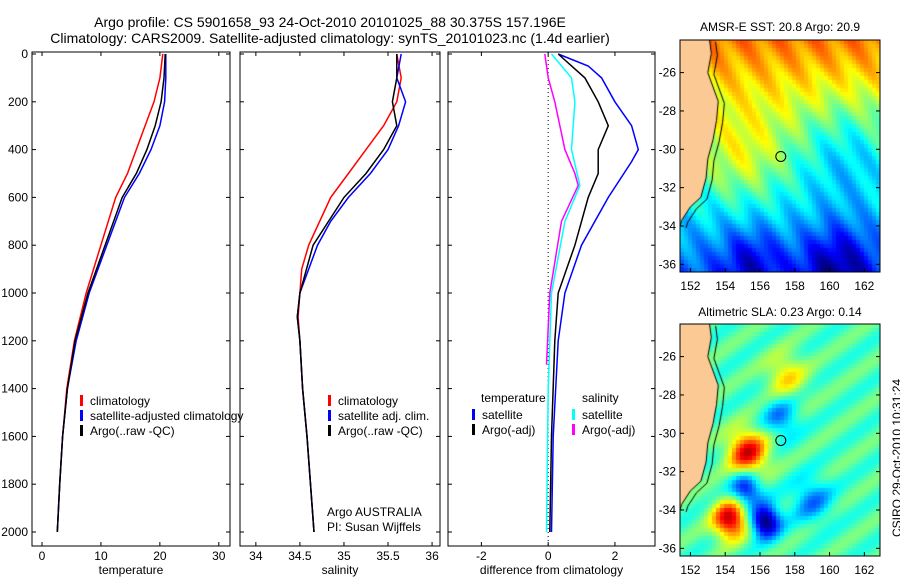 The image size is (900, 580). Describe the element at coordinates (780, 312) in the screenshot. I see `sla-map-title: Altimetric SLA: 0.23 Argo: 0.14` at that location.